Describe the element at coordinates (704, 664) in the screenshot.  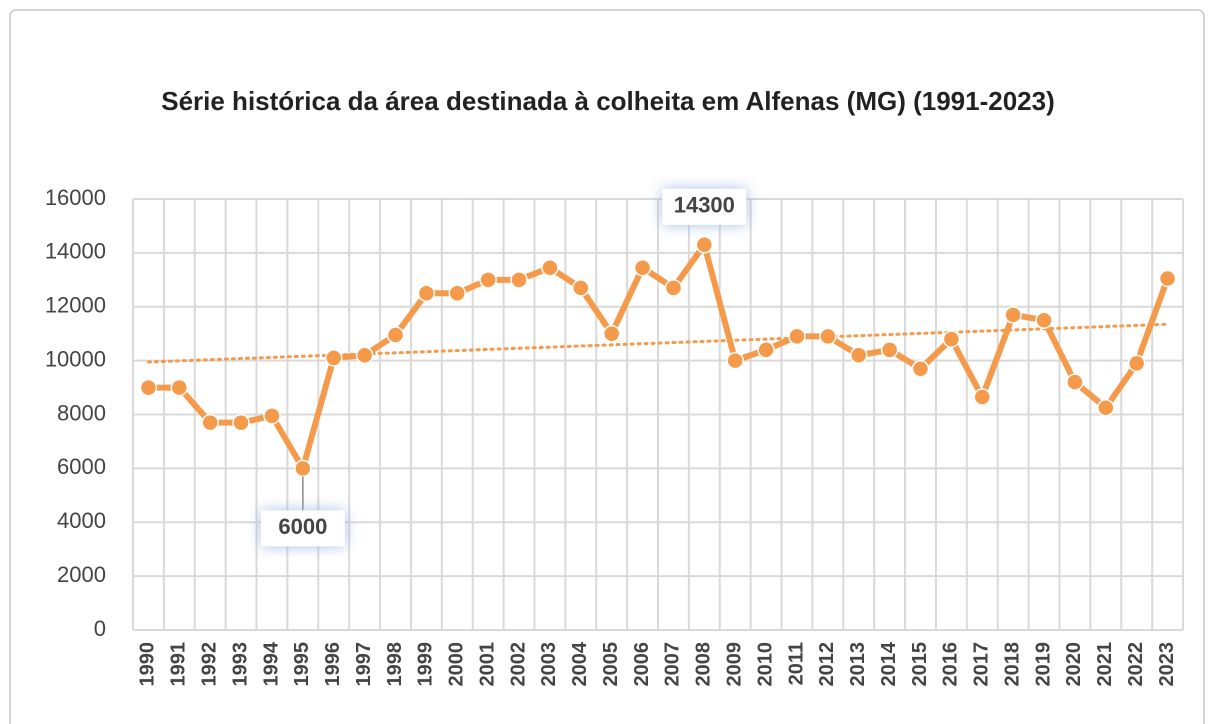
I see `x-tick-label: 2008` at that location.